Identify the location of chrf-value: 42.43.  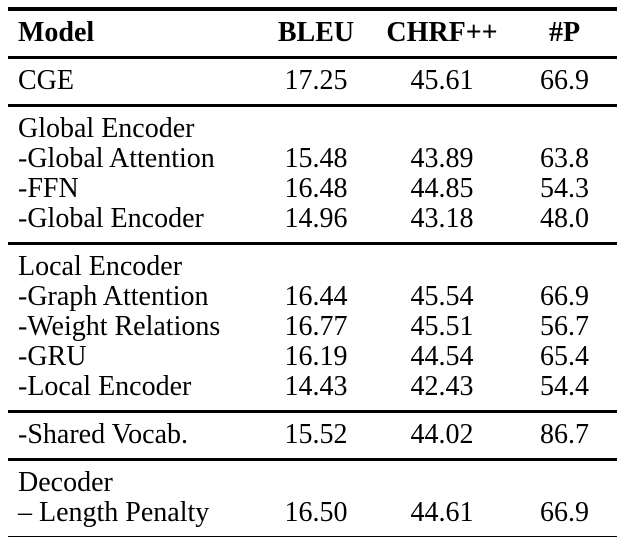
(442, 386).